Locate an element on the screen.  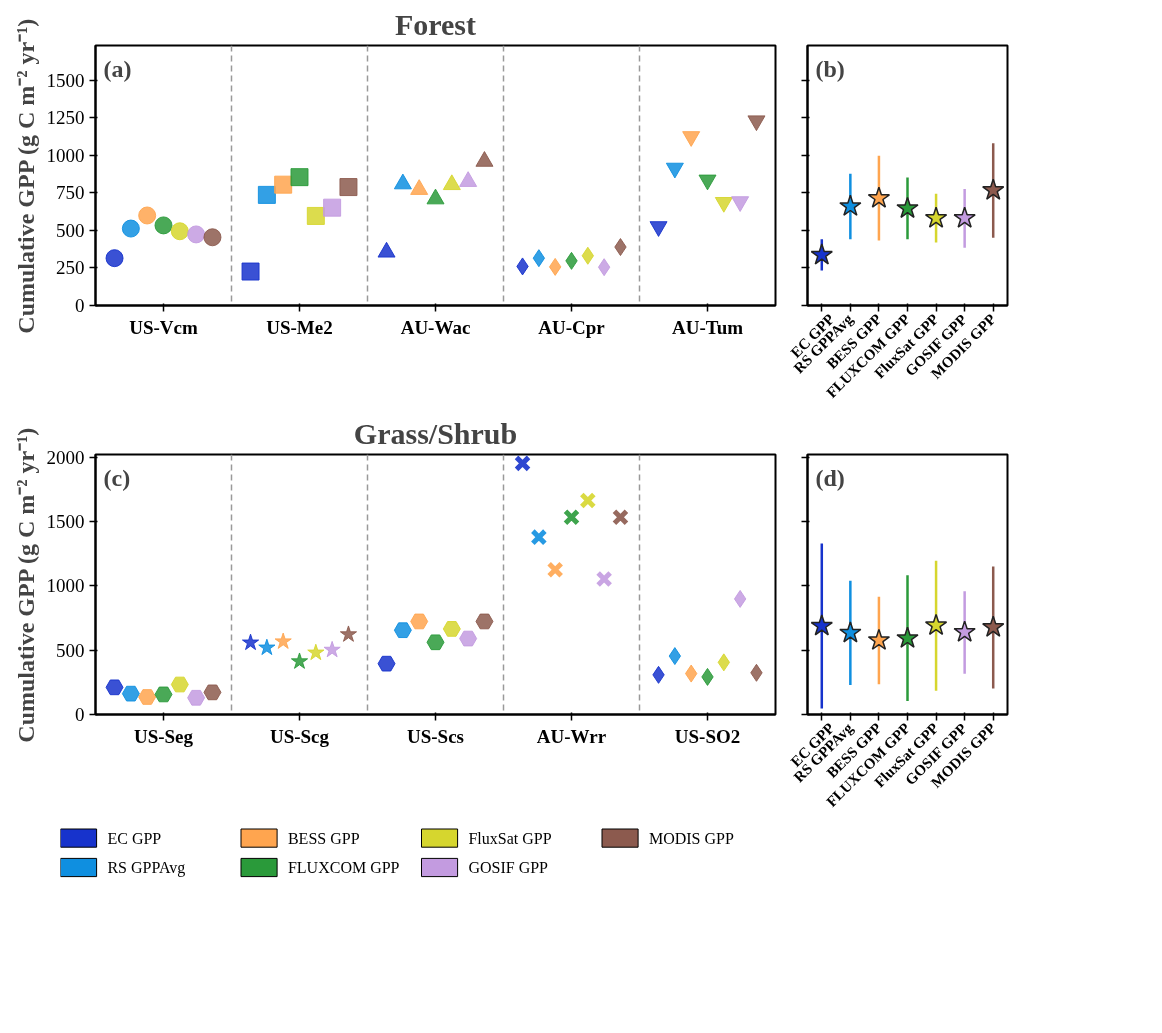
annotation: (d) is located at coordinates (830, 477).